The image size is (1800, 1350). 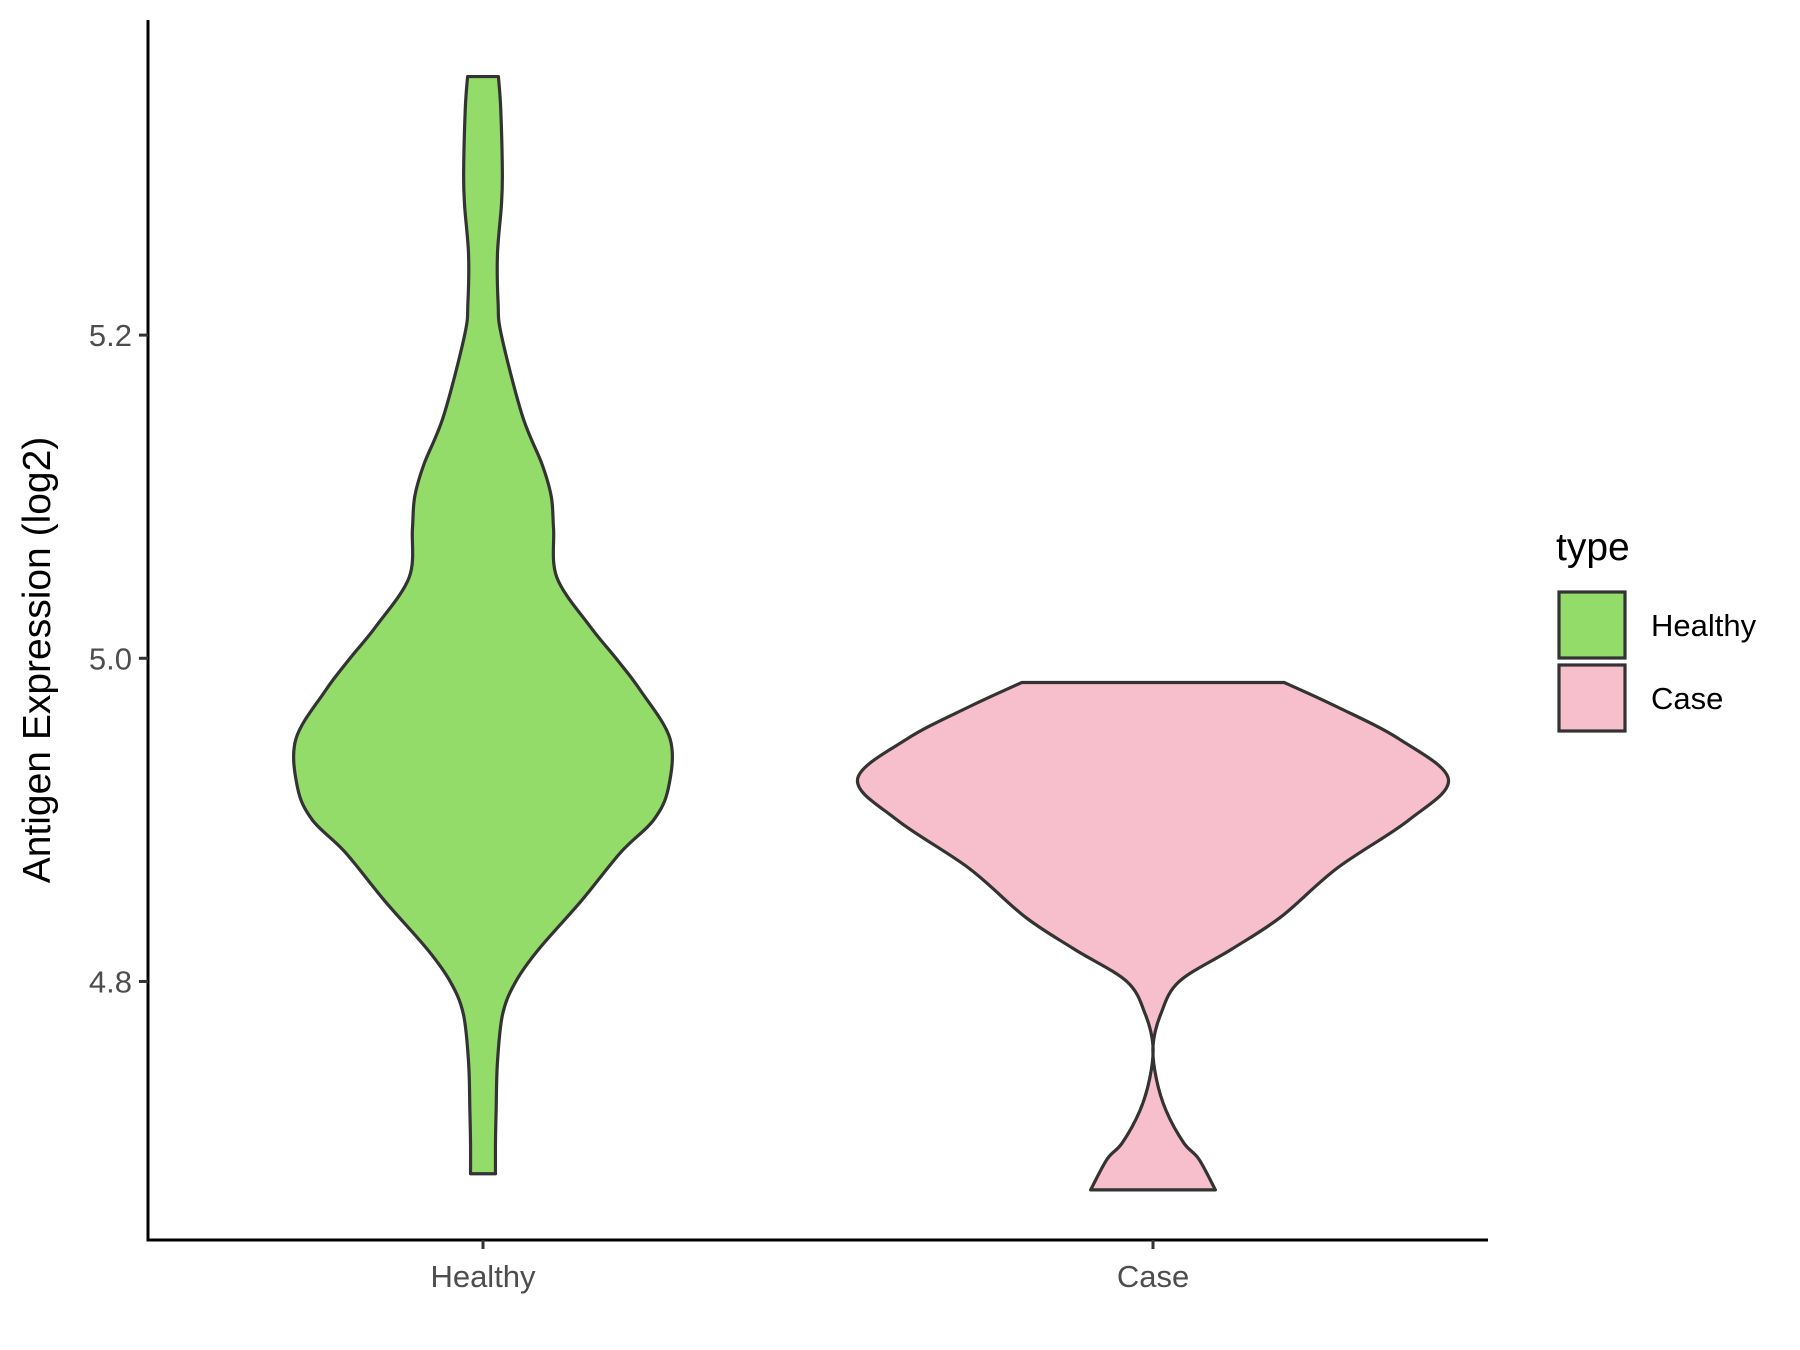 I want to click on y-axis-title: Antigen Expression (log2), so click(x=37, y=660).